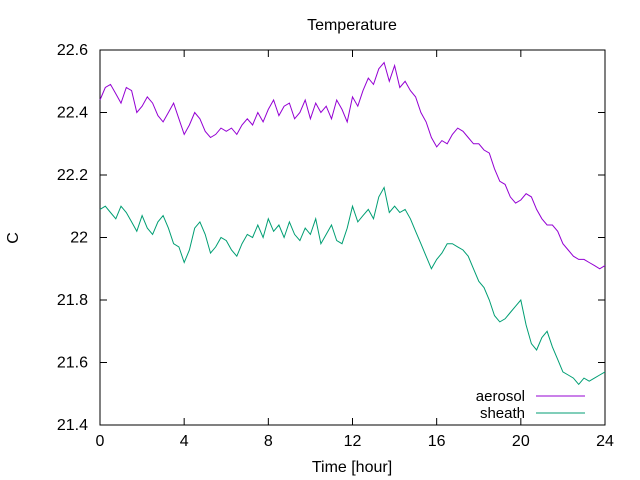 The width and height of the screenshot is (640, 480). What do you see at coordinates (352, 467) in the screenshot?
I see `x-axis-title: Time [hour]` at bounding box center [352, 467].